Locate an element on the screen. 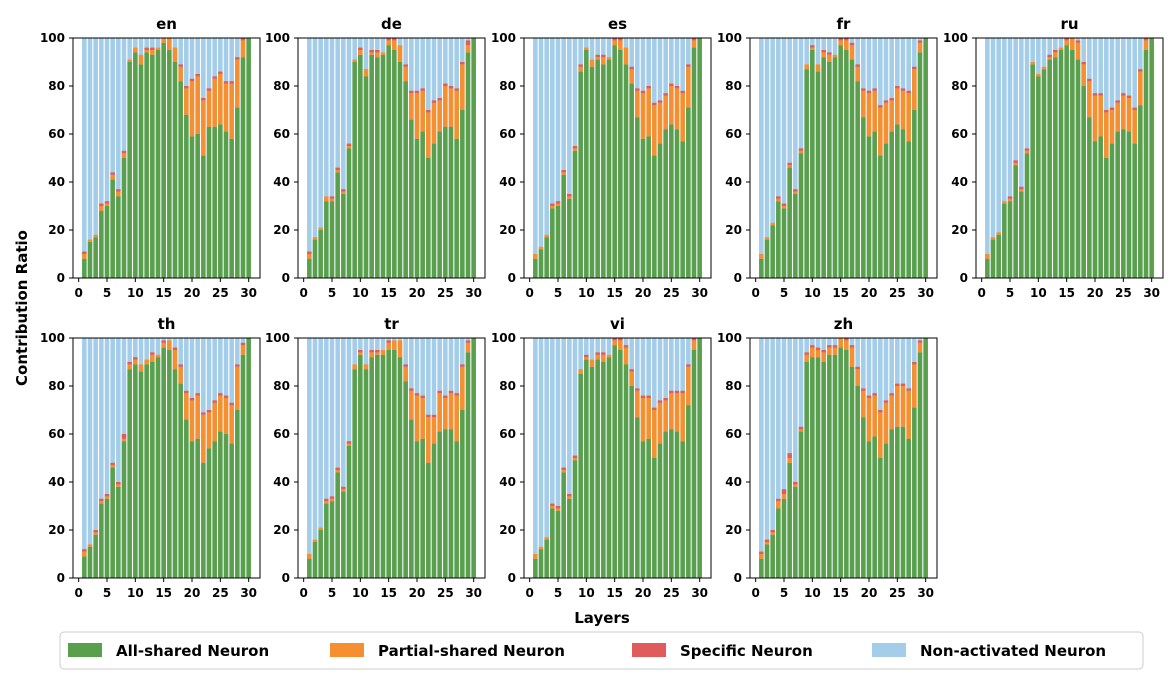 The width and height of the screenshot is (1176, 681). legend-swatch-partial-shared is located at coordinates (347, 650).